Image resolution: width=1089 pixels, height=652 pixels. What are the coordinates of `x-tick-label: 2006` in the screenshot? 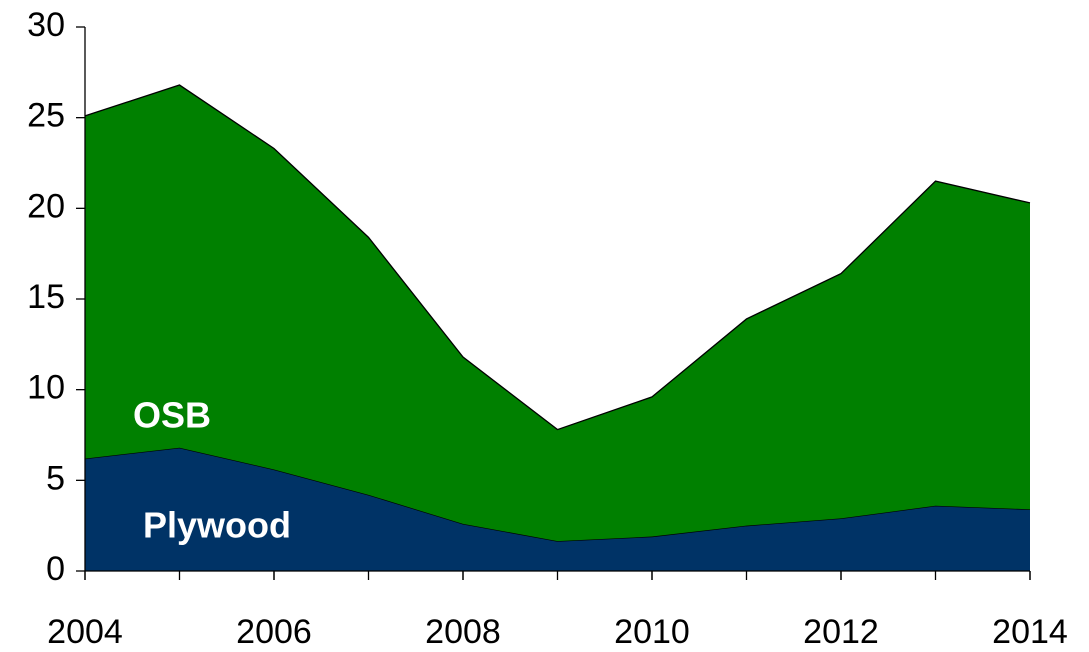 It's located at (274, 632).